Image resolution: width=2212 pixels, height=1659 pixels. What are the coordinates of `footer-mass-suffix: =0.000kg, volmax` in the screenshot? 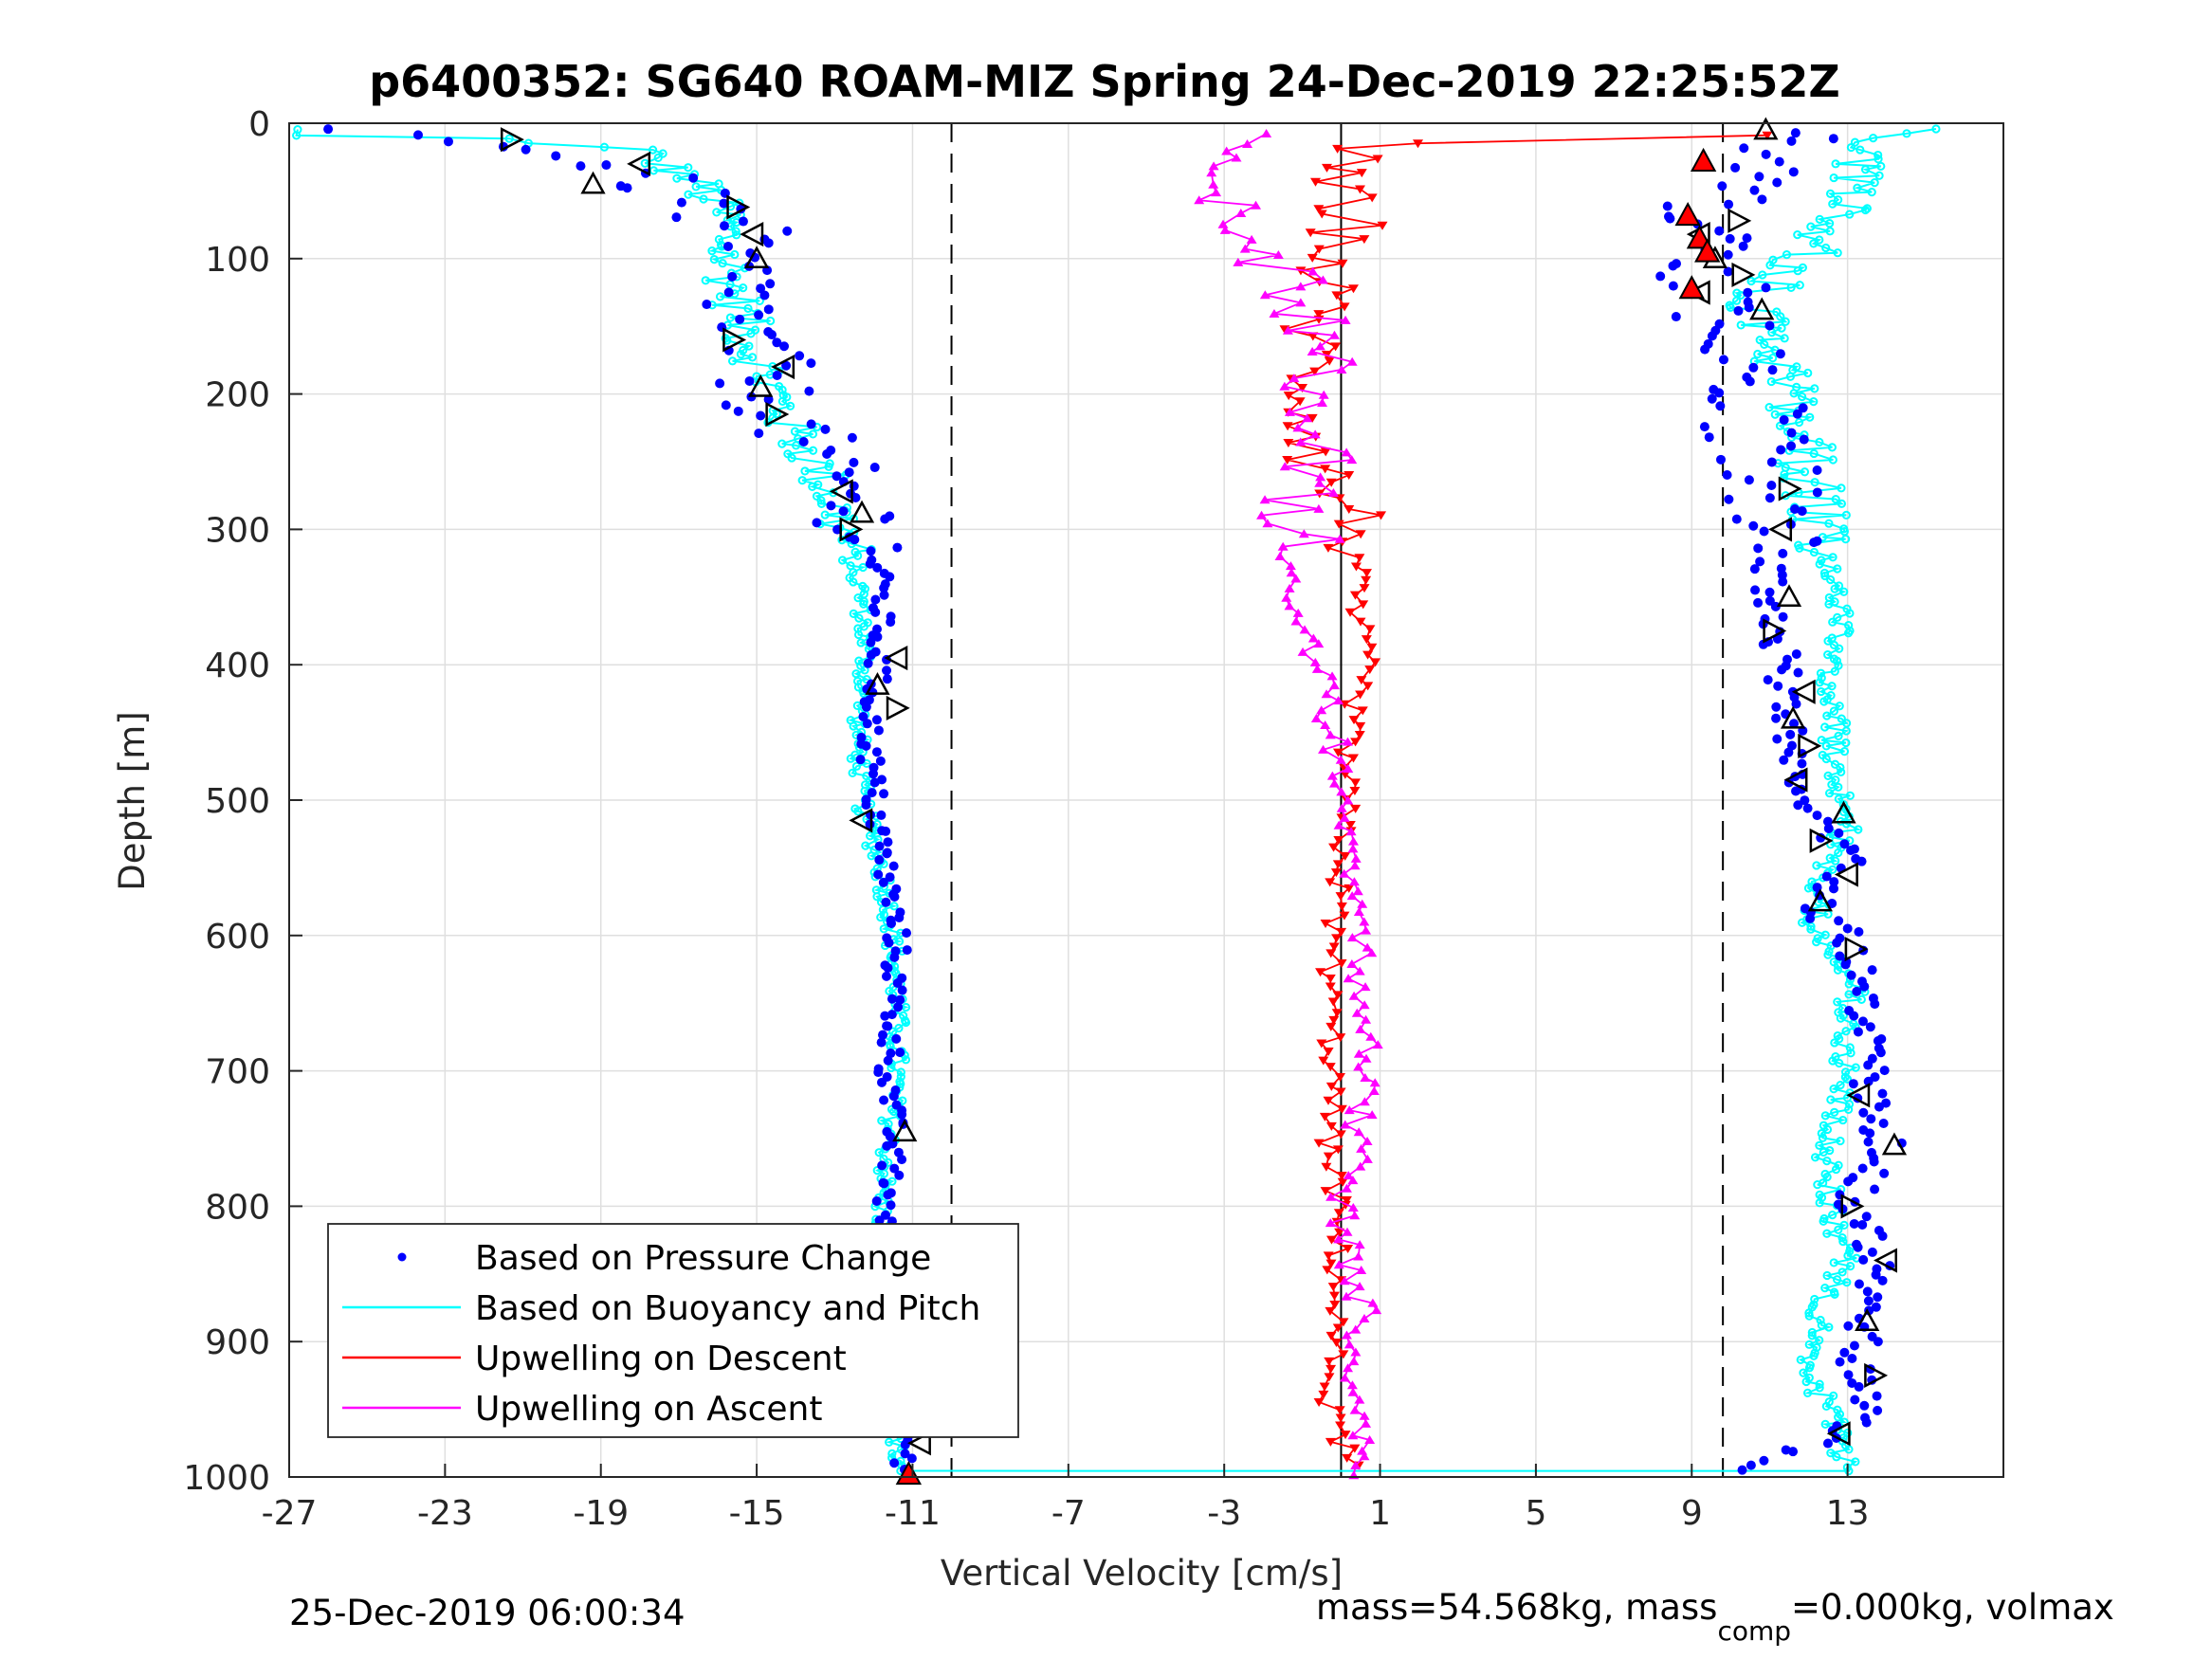 It's located at (1952, 1607).